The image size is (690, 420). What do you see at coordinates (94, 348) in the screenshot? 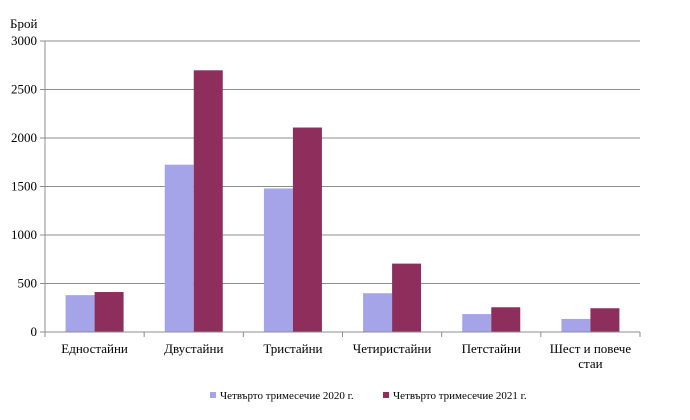
I see `category-label: Едностайни` at bounding box center [94, 348].